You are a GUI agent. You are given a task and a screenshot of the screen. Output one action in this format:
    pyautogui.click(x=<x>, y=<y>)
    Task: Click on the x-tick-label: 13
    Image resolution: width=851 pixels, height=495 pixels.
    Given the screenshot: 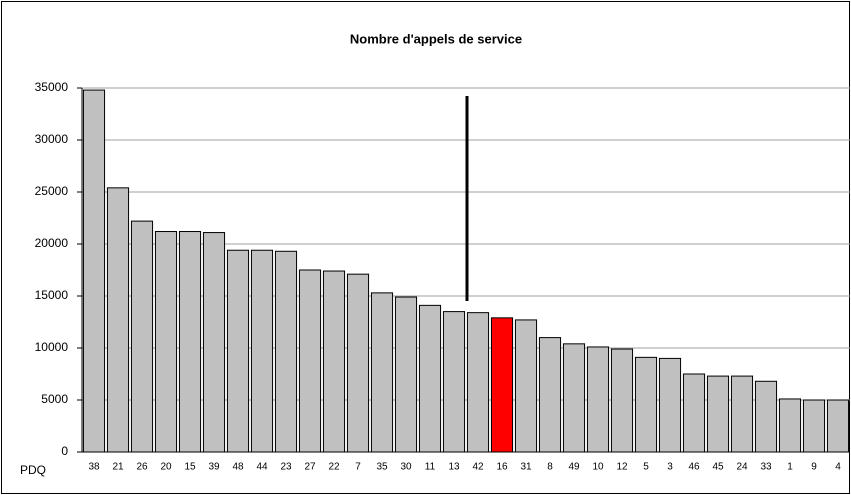 What is the action you would take?
    pyautogui.click(x=454, y=467)
    